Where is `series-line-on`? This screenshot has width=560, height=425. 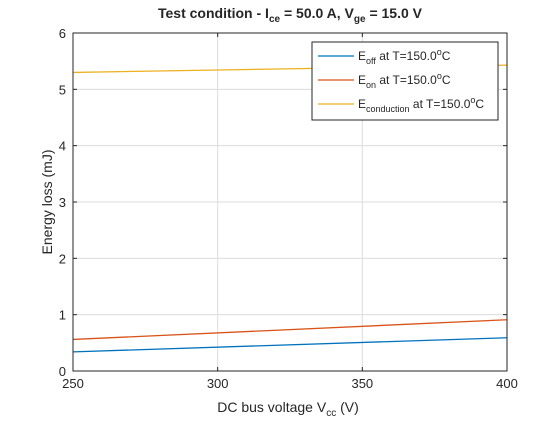
series-line-on is located at coordinates (290, 330).